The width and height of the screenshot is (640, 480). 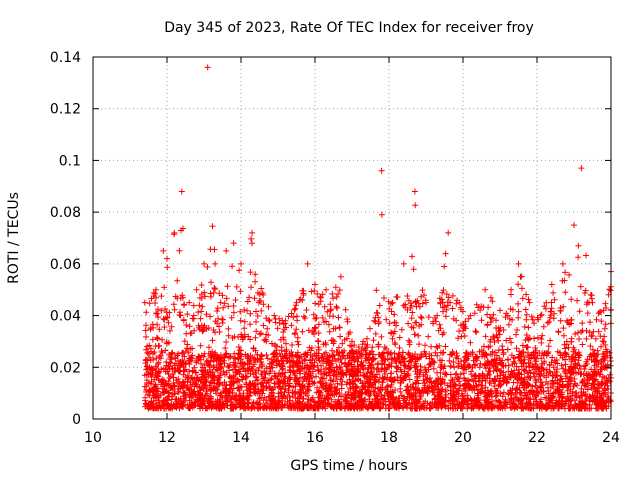 What do you see at coordinates (65, 213) in the screenshot?
I see `y-tick-label: 0.08` at bounding box center [65, 213].